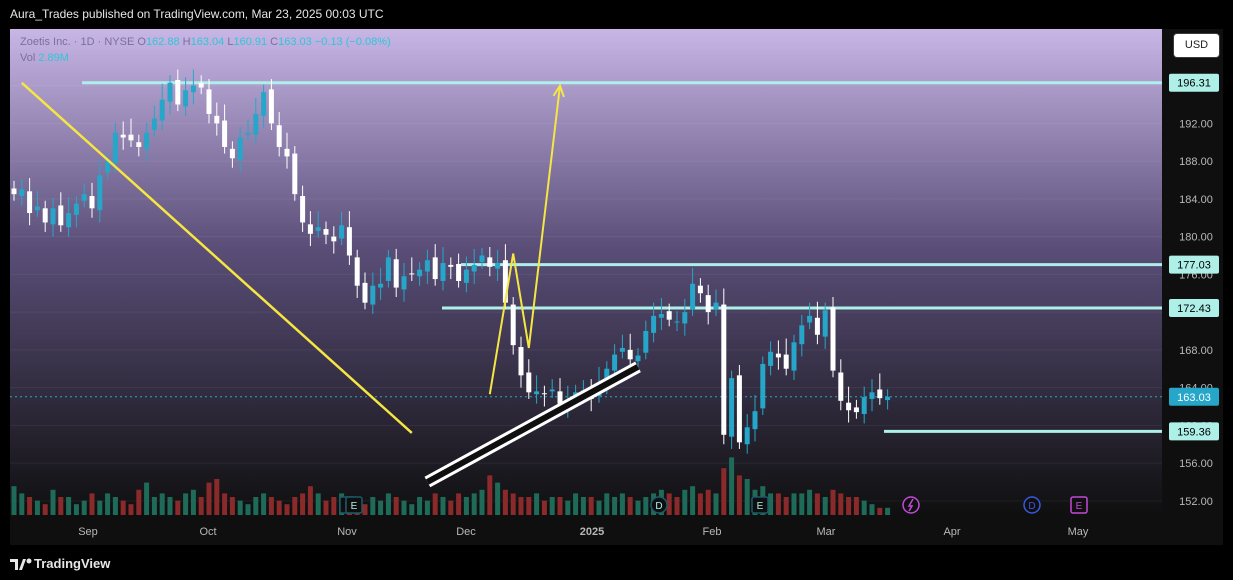  Describe the element at coordinates (274, 42) in the screenshot. I see `close-label: C` at that location.